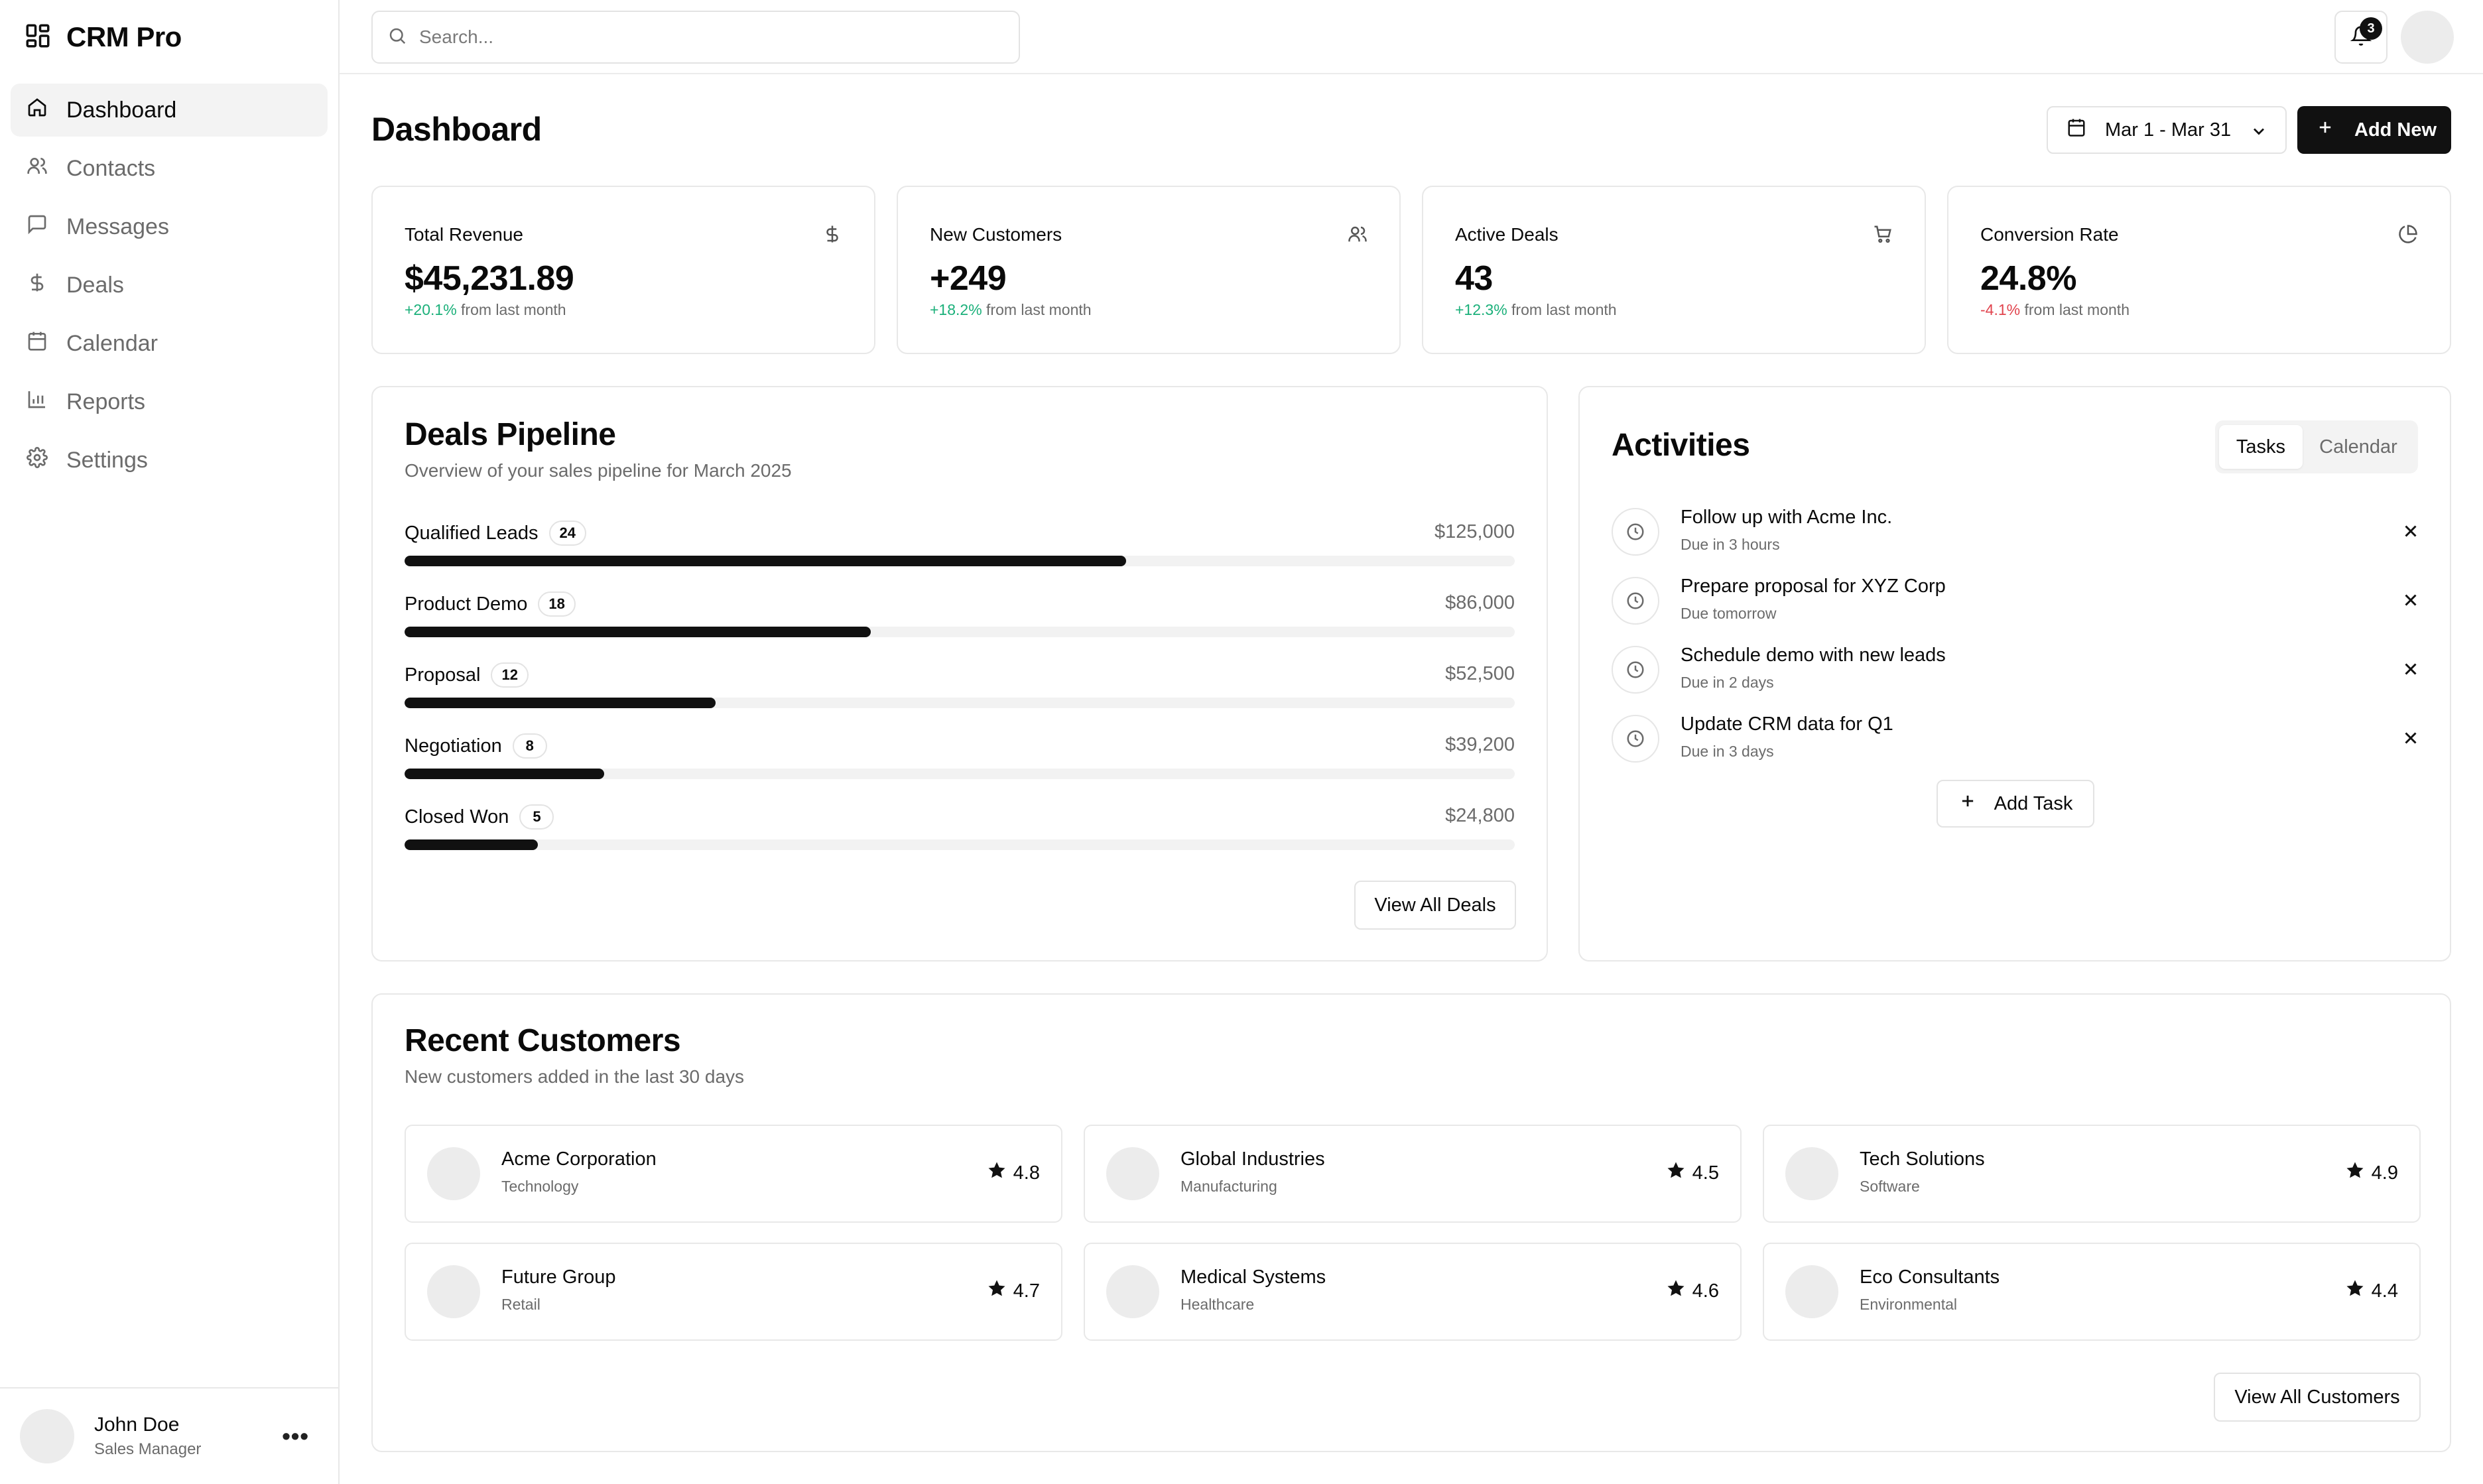 This screenshot has height=1484, width=2483. Describe the element at coordinates (567, 533) in the screenshot. I see `stage-count-badge: 24` at that location.